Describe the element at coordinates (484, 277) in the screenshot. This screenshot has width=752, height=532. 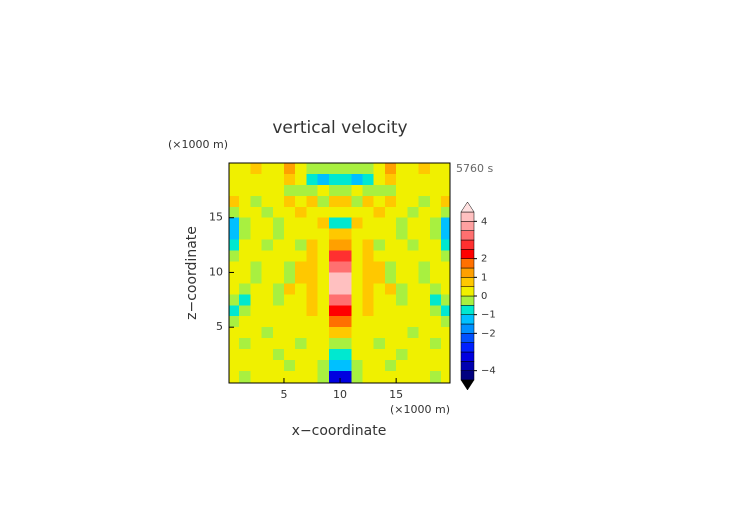
I see `colorbar-tick-label: 1` at that location.